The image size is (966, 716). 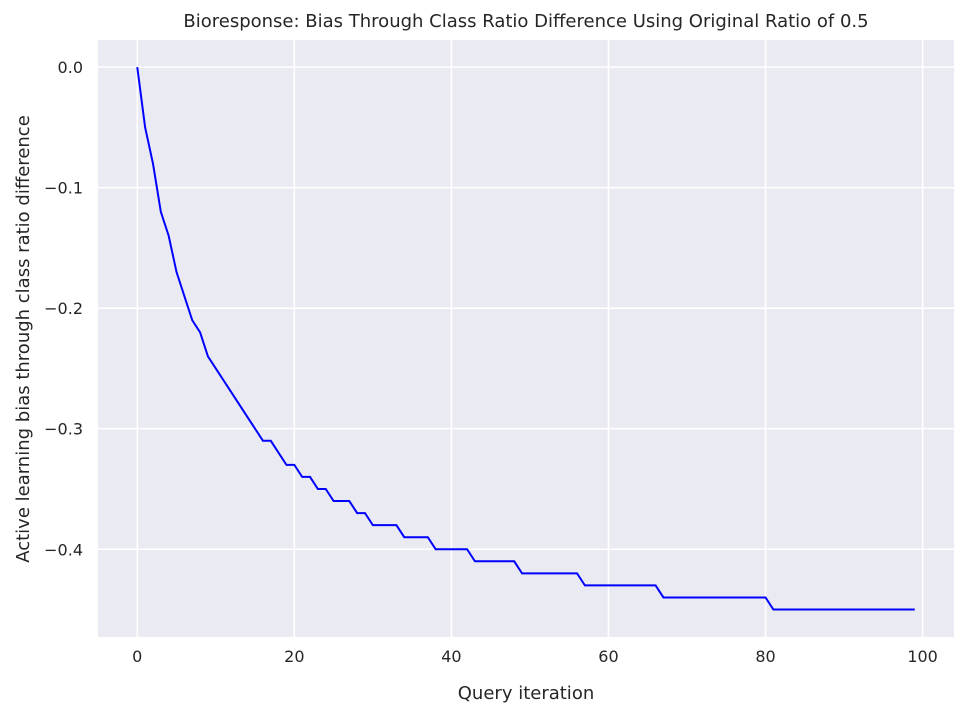 What do you see at coordinates (526, 693) in the screenshot?
I see `x-axis-label: Query iteration` at bounding box center [526, 693].